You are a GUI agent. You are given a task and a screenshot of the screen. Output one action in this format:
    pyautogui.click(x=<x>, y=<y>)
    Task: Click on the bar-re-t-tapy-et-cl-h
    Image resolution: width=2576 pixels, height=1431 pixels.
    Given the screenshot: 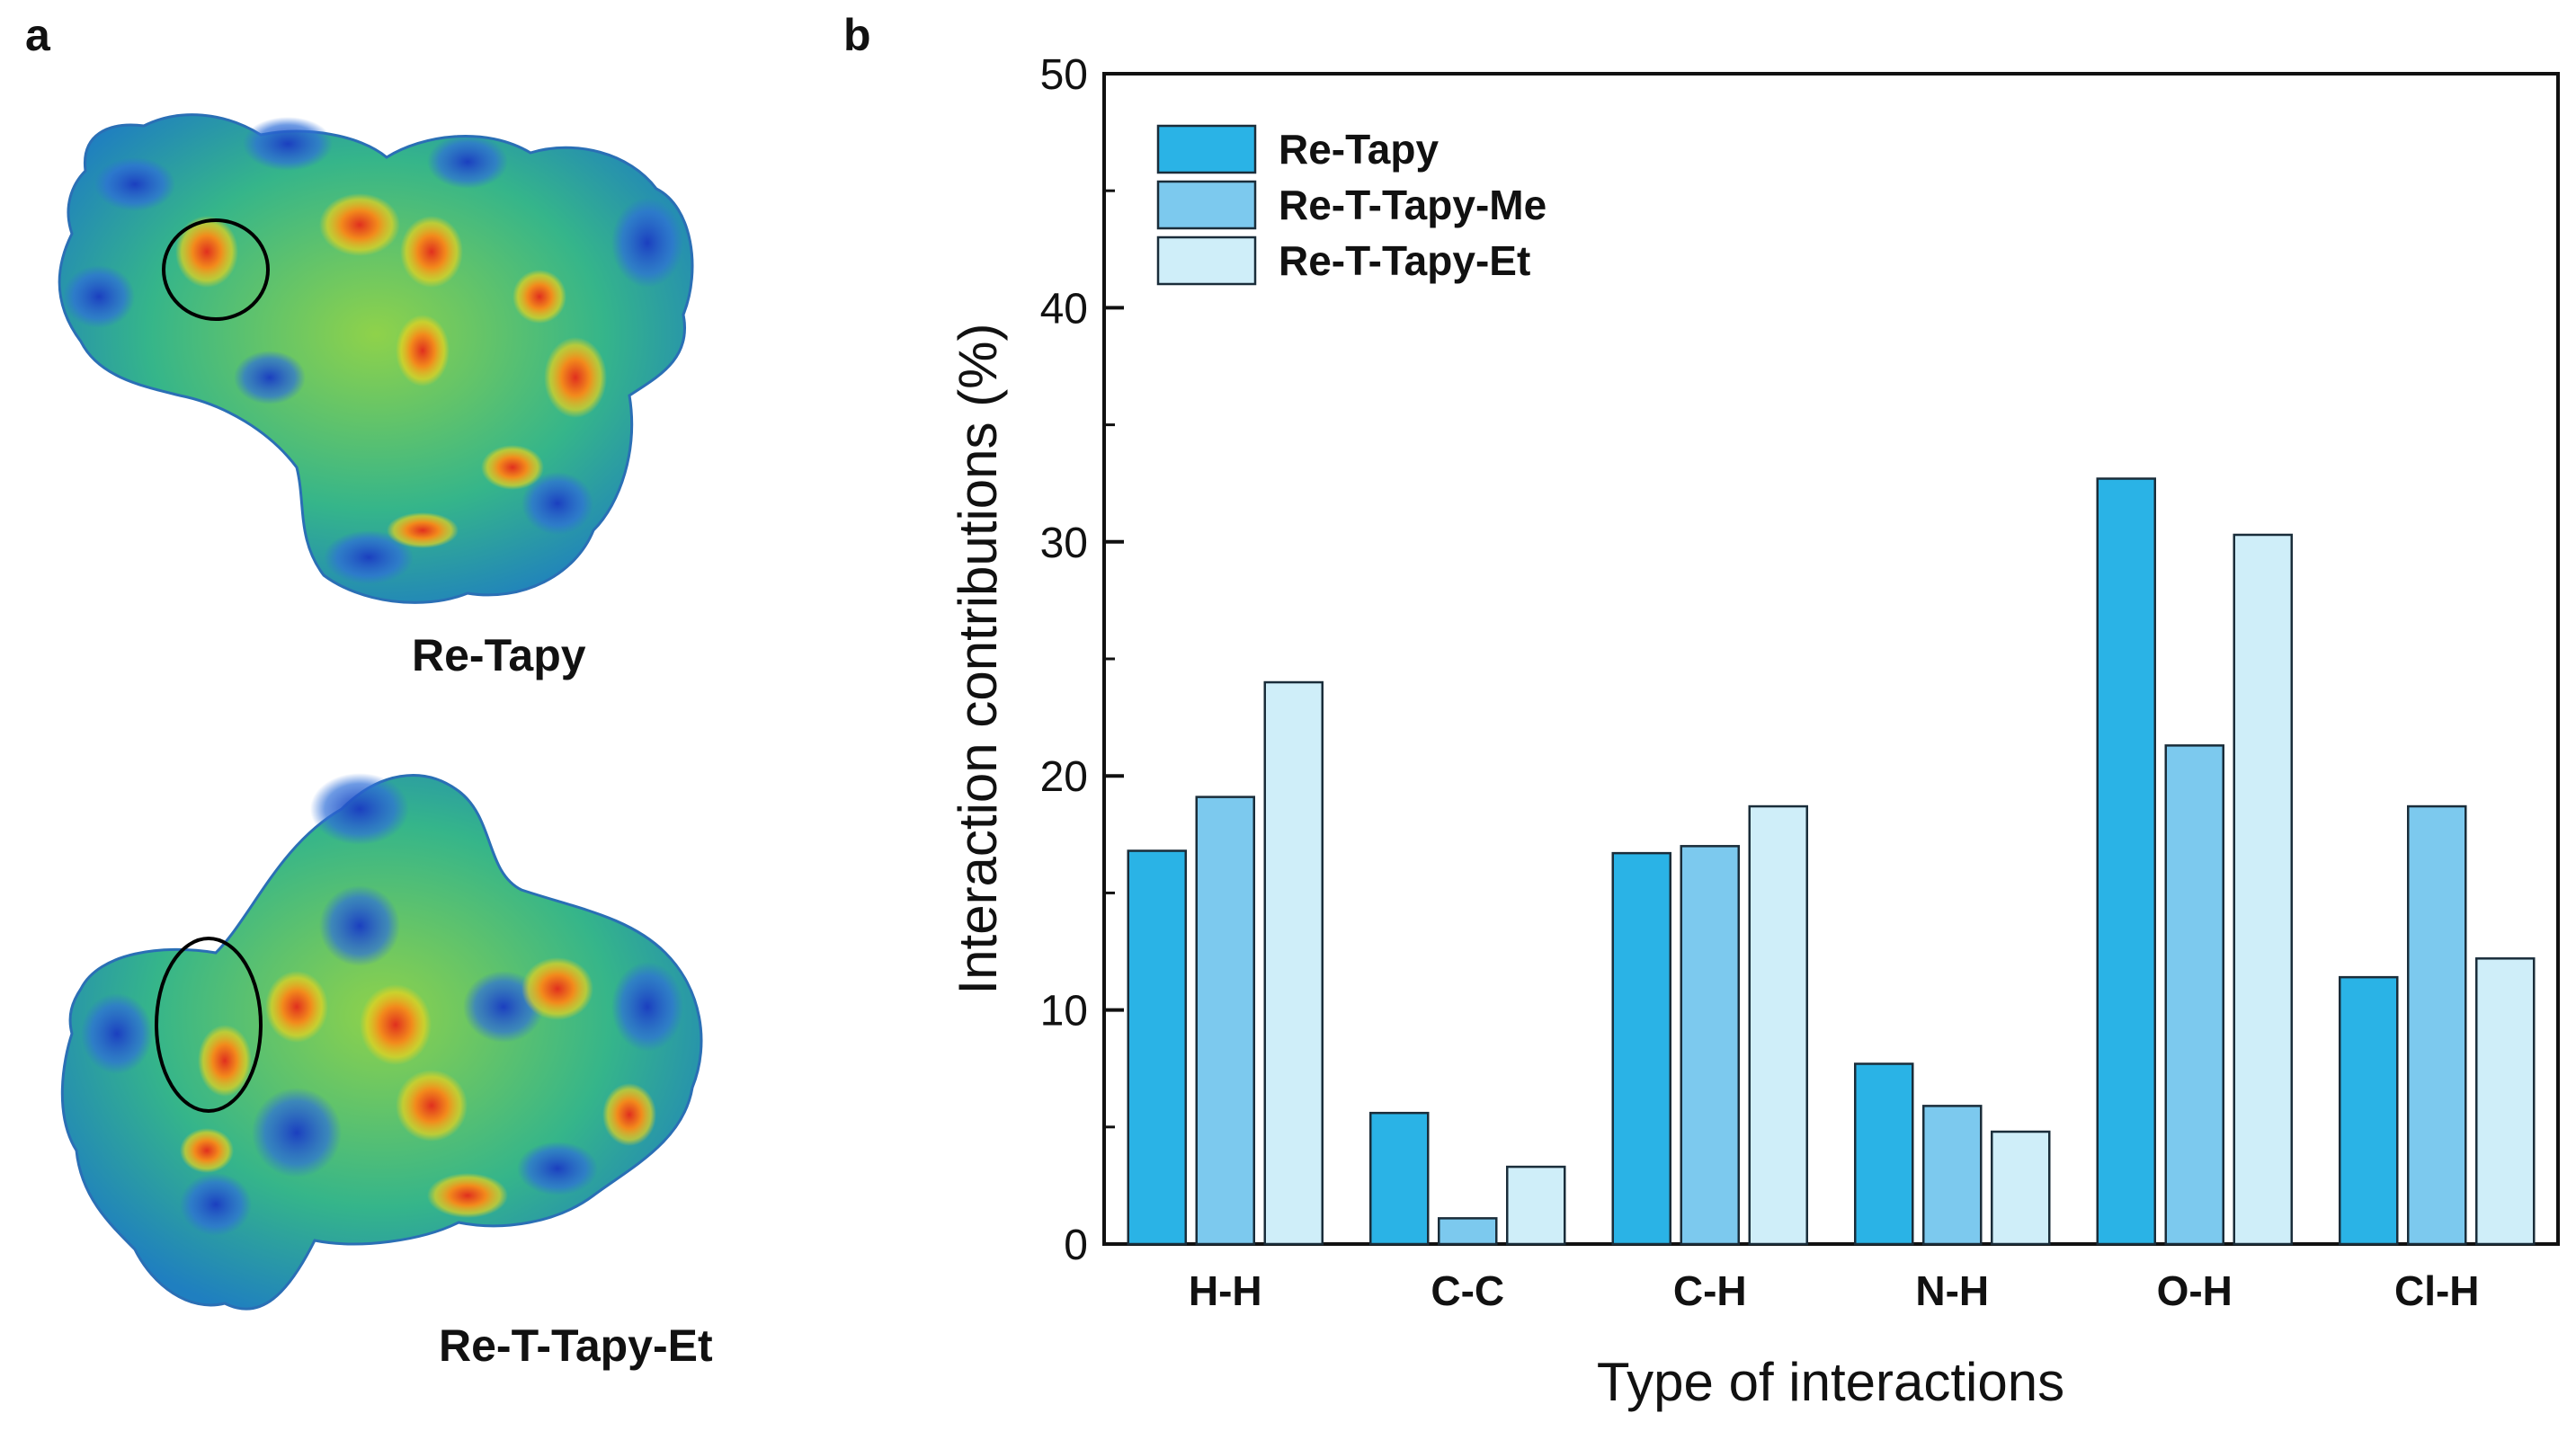 What is the action you would take?
    pyautogui.click(x=2506, y=1101)
    